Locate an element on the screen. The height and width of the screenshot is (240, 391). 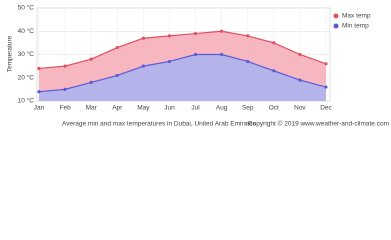
y-tick-label: 30 °C is located at coordinates (26, 54).